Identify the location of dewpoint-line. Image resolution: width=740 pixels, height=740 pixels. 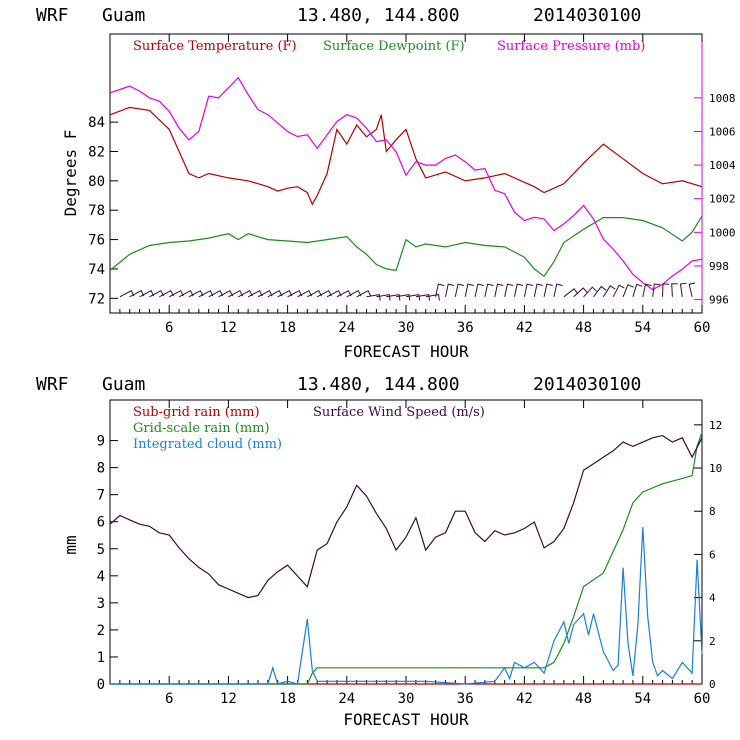
(406, 246).